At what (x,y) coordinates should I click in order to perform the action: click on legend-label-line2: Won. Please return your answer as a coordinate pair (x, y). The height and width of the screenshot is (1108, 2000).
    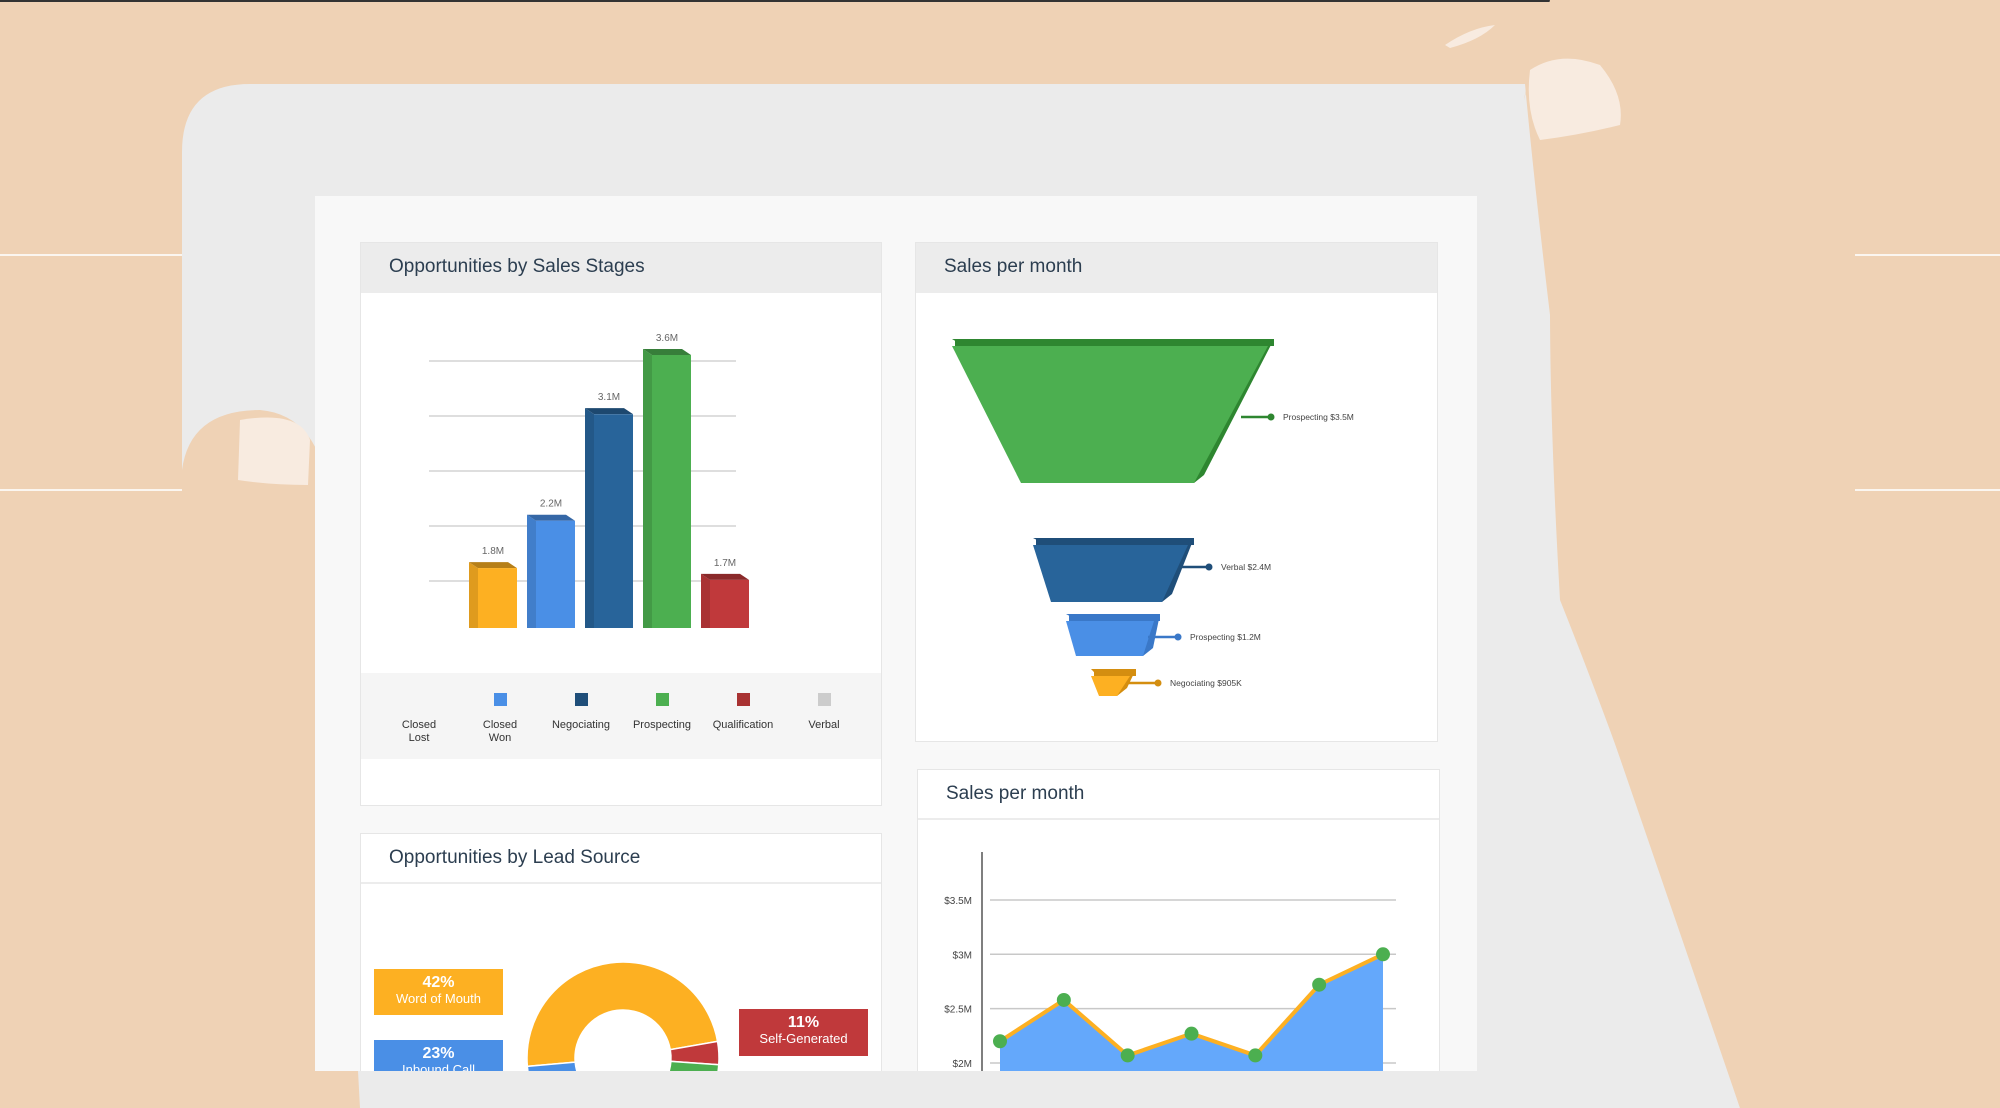
    Looking at the image, I should click on (500, 738).